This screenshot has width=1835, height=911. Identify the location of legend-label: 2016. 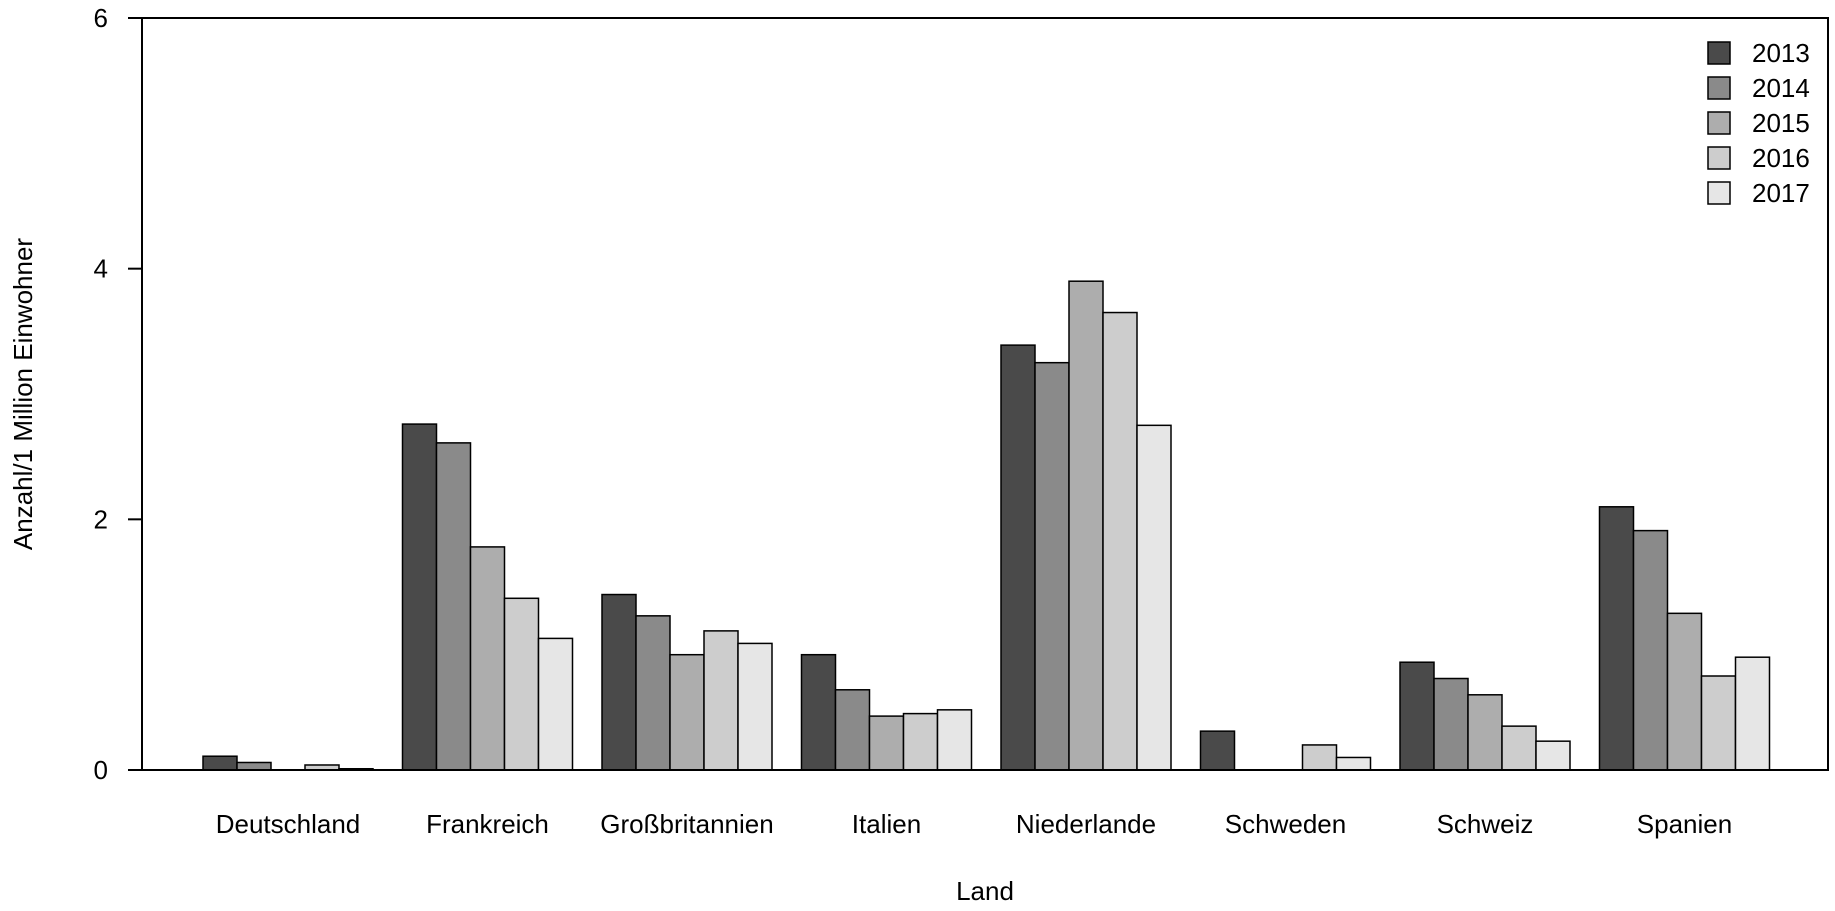
(1781, 158).